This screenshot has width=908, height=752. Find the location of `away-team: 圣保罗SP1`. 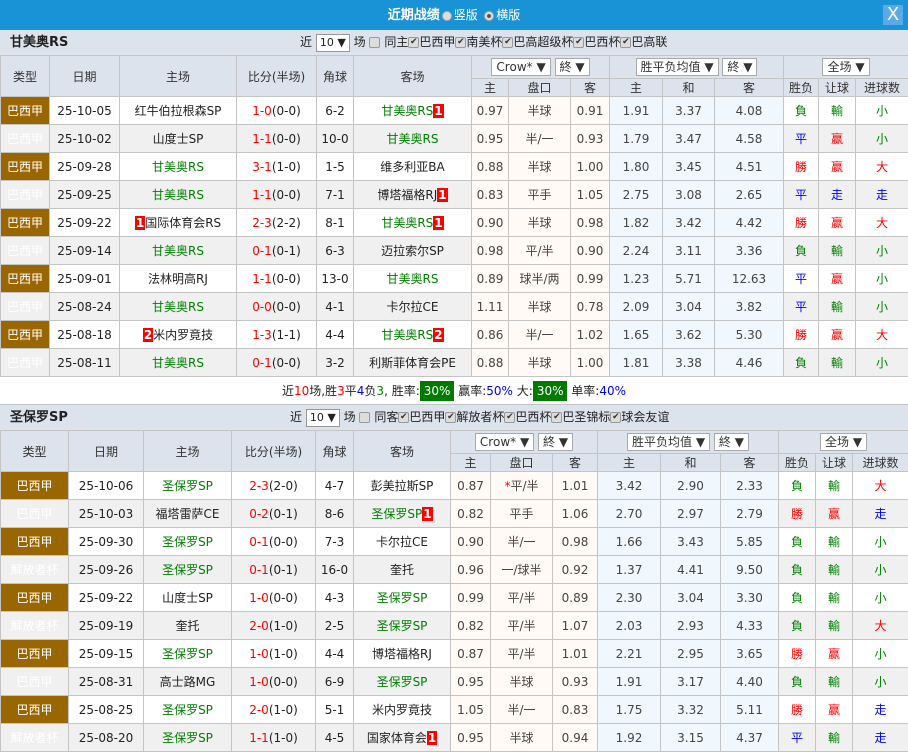

away-team: 圣保罗SP1 is located at coordinates (402, 514).